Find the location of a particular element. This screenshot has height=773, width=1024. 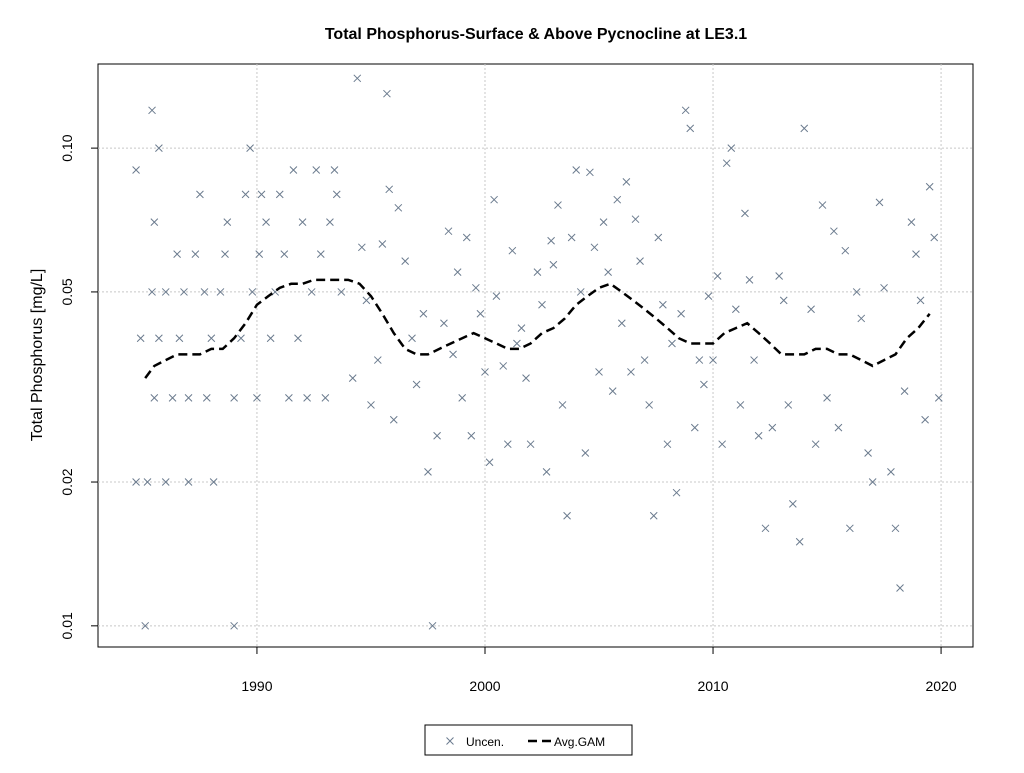

y-tick-label: 0.10 is located at coordinates (67, 147).